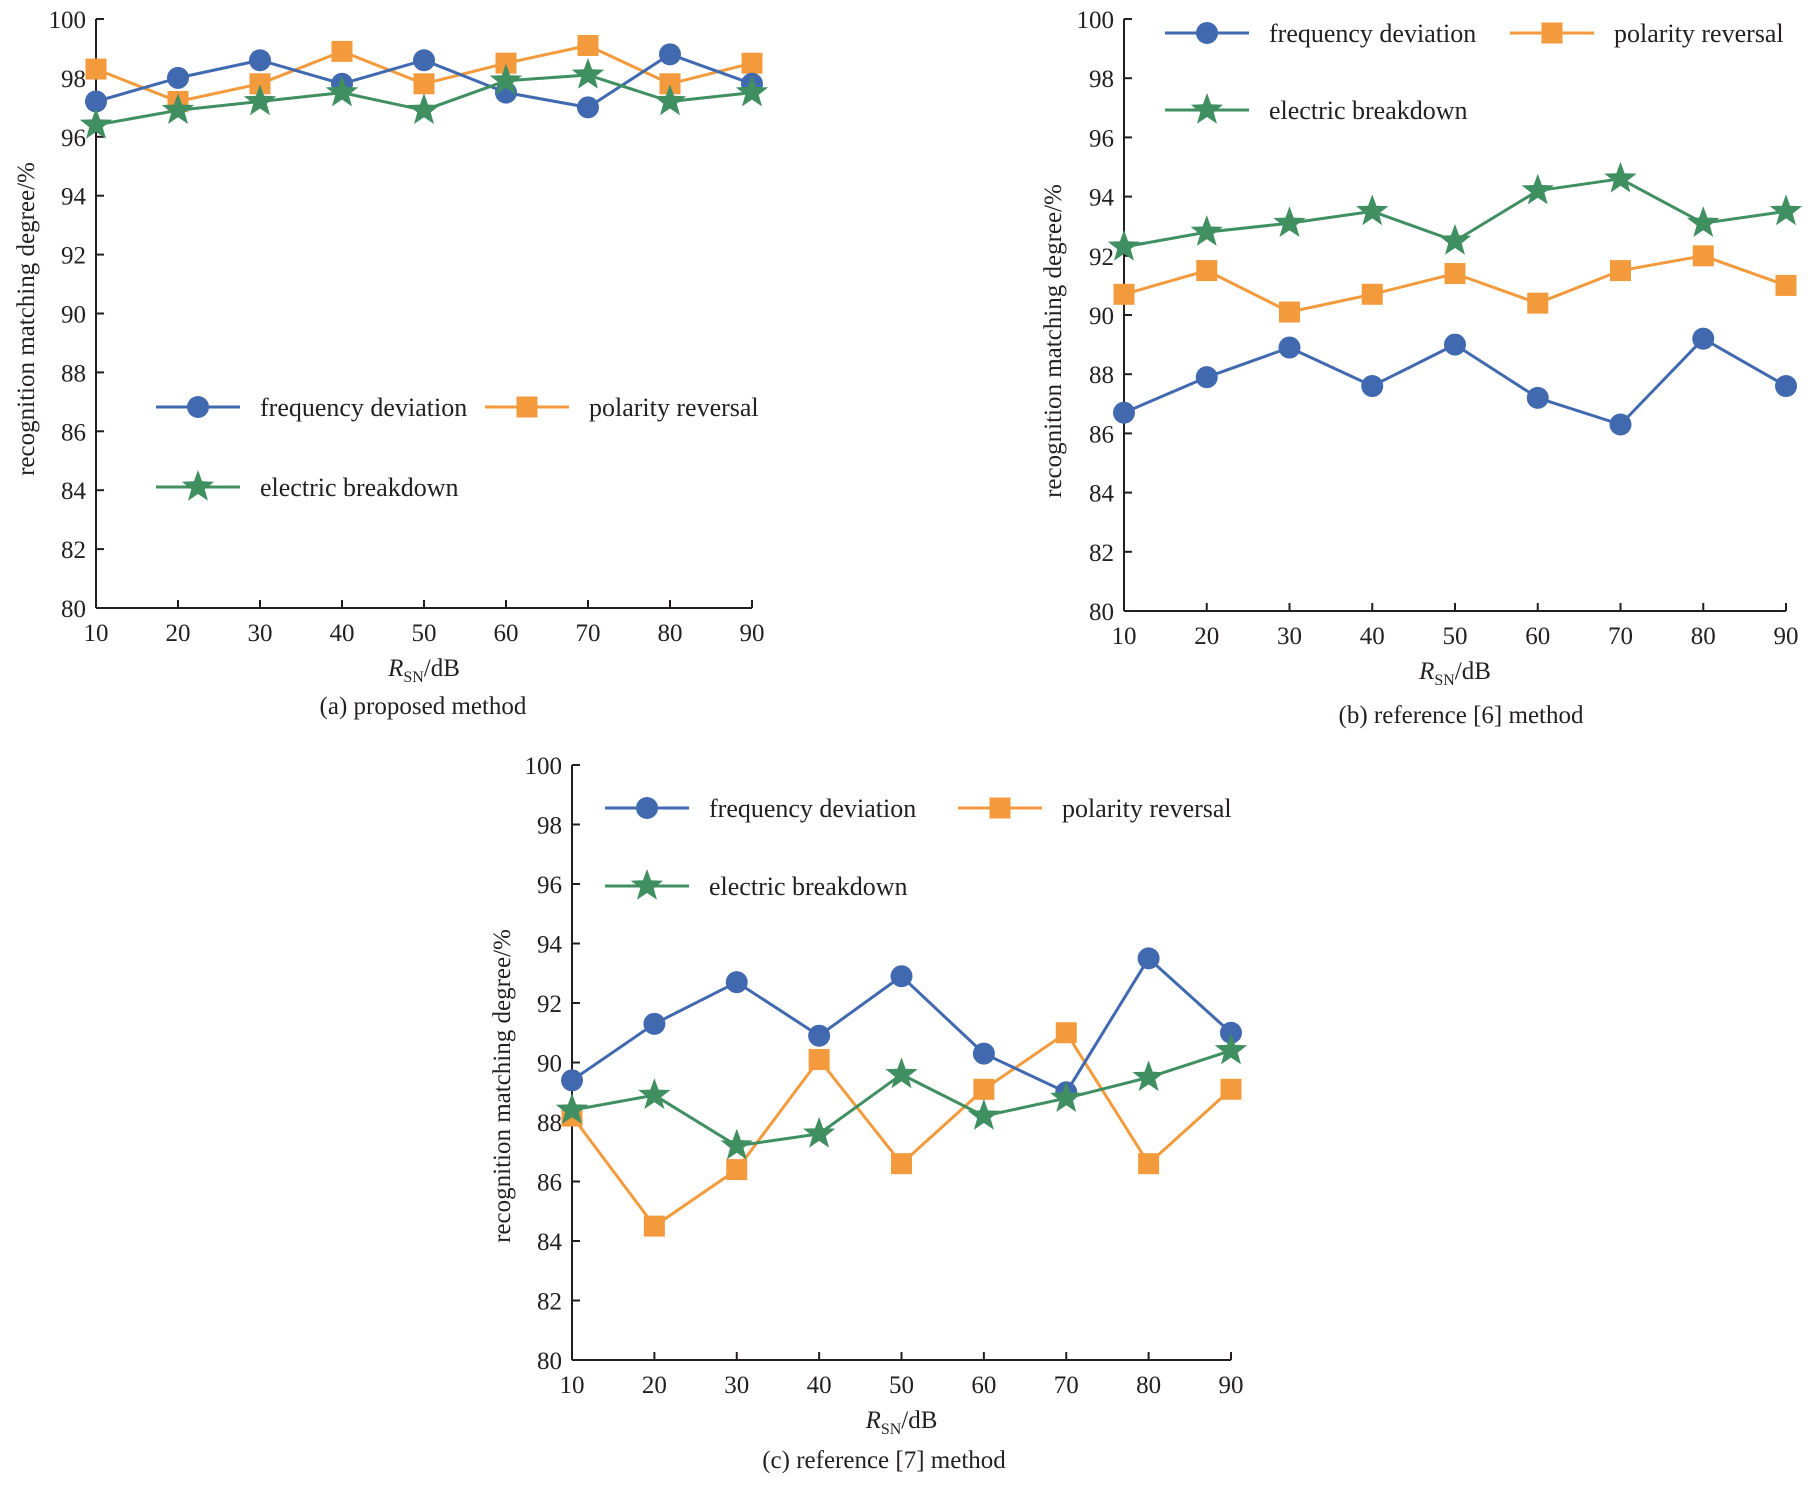  What do you see at coordinates (1461, 715) in the screenshot?
I see `panel-caption: (b) reference [6] method` at bounding box center [1461, 715].